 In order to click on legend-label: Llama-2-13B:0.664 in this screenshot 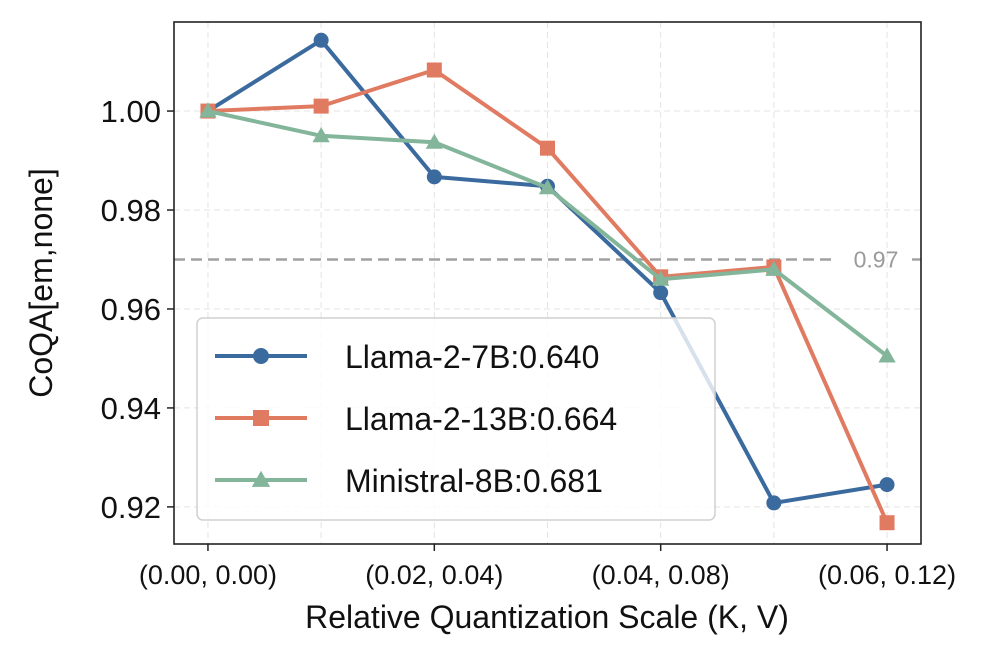, I will do `click(481, 419)`.